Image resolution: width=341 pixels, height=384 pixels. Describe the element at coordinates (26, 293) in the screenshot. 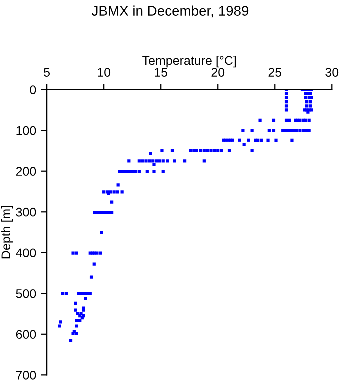

I see `y-tick-label: 500` at that location.